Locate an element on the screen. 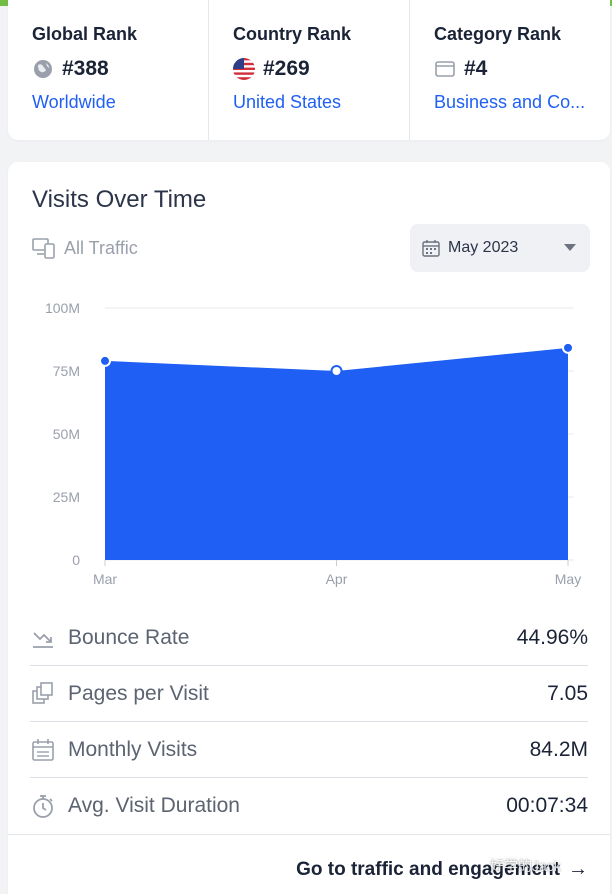  footer-divider is located at coordinates (309, 834).